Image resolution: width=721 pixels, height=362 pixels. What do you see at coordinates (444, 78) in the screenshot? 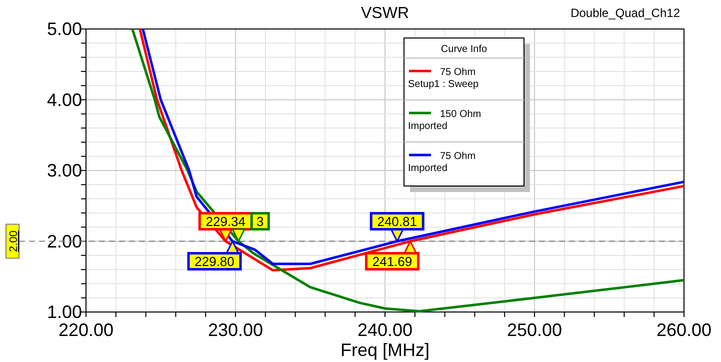
I see `legend-label: 75 Ohm Setup1 : Sweep` at bounding box center [444, 78].